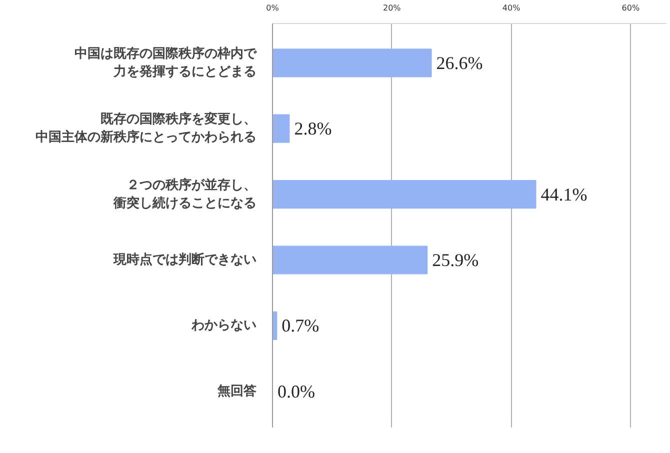 Image resolution: width=670 pixels, height=453 pixels. I want to click on x-tick-label: 0%, so click(273, 8).